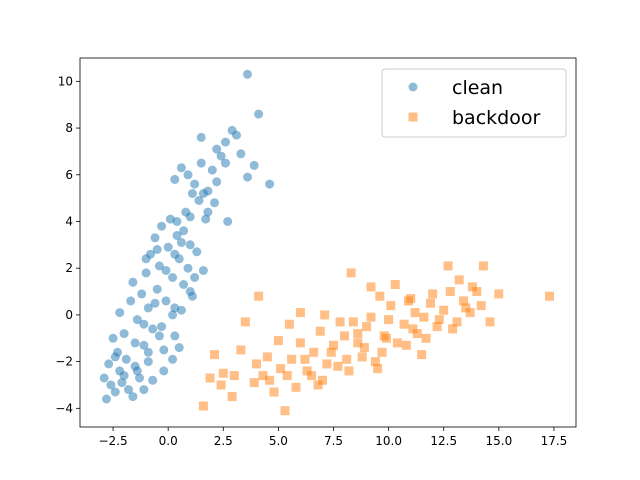 The height and width of the screenshot is (480, 640). I want to click on y-tick-label: 8, so click(69, 128).